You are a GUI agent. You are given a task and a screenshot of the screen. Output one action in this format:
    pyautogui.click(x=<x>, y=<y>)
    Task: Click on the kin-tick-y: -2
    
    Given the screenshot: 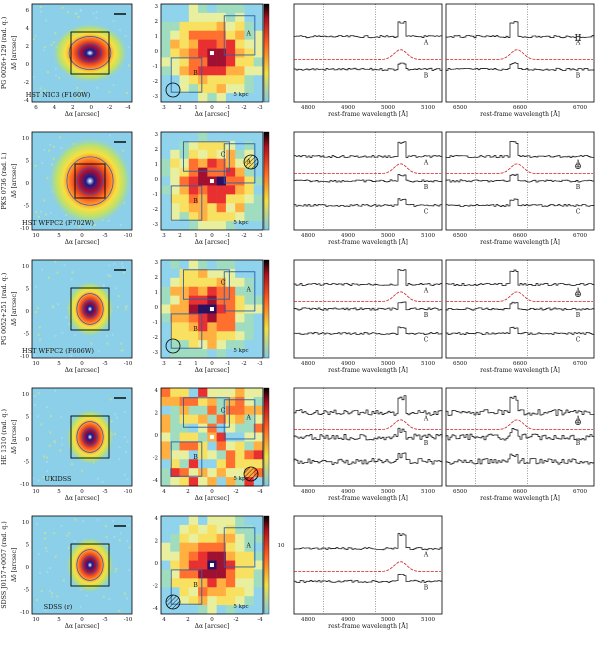 What is the action you would take?
    pyautogui.click(x=155, y=82)
    